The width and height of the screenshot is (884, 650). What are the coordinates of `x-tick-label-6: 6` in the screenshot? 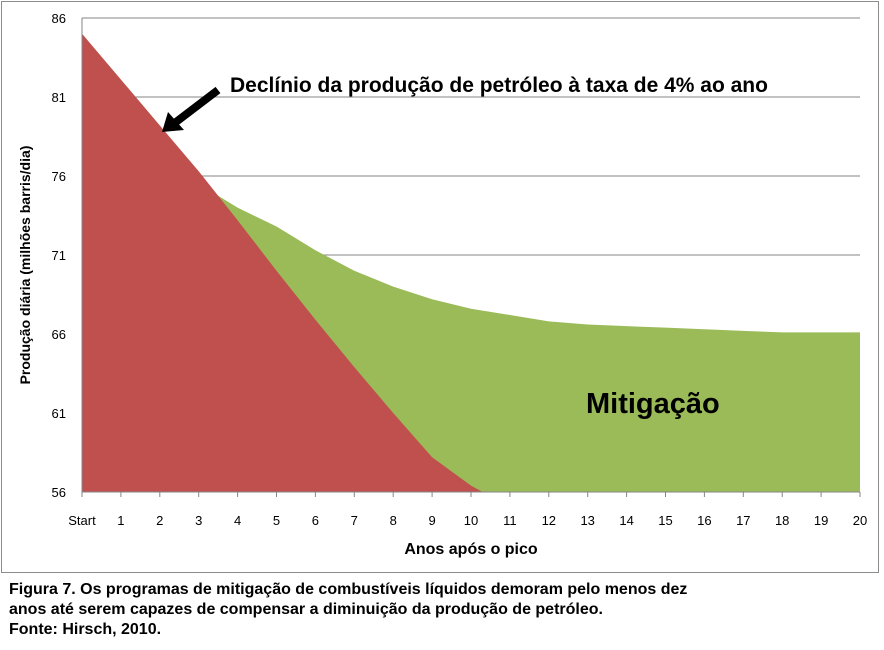 It's located at (315, 520).